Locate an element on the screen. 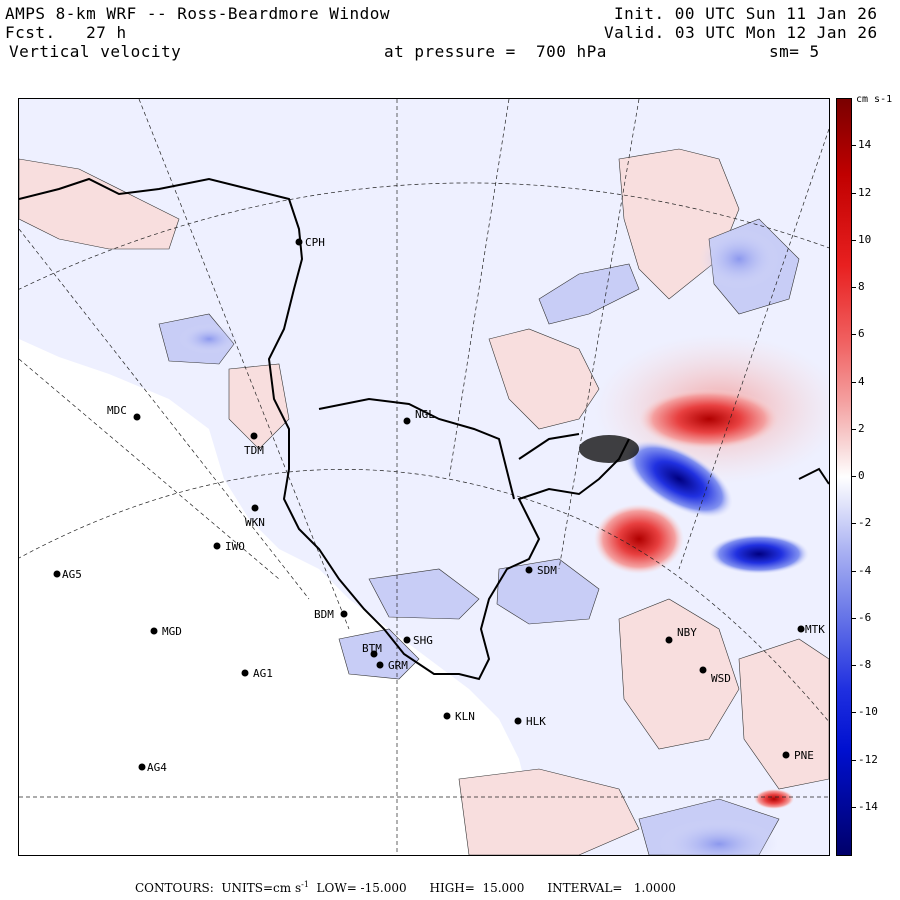  station-dot-mdc is located at coordinates (137, 417).